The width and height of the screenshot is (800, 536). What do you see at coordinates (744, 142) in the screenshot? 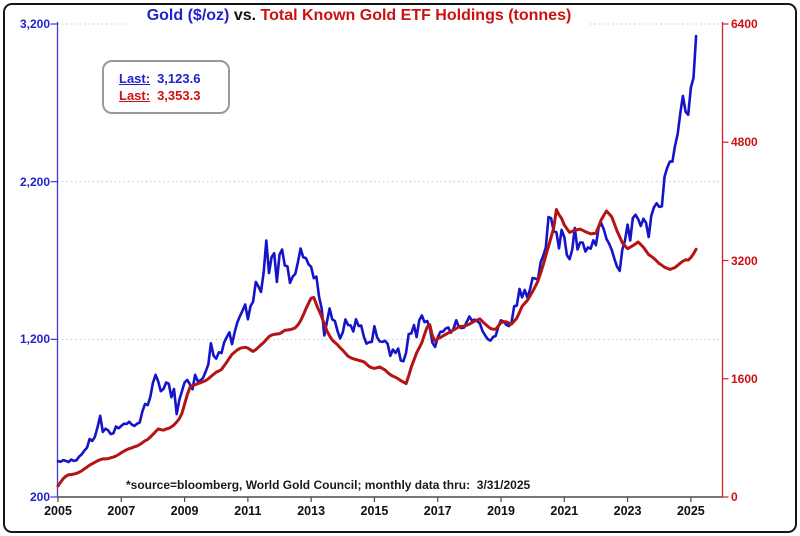
I see `right-axis-tick-label: 4800` at bounding box center [744, 142].